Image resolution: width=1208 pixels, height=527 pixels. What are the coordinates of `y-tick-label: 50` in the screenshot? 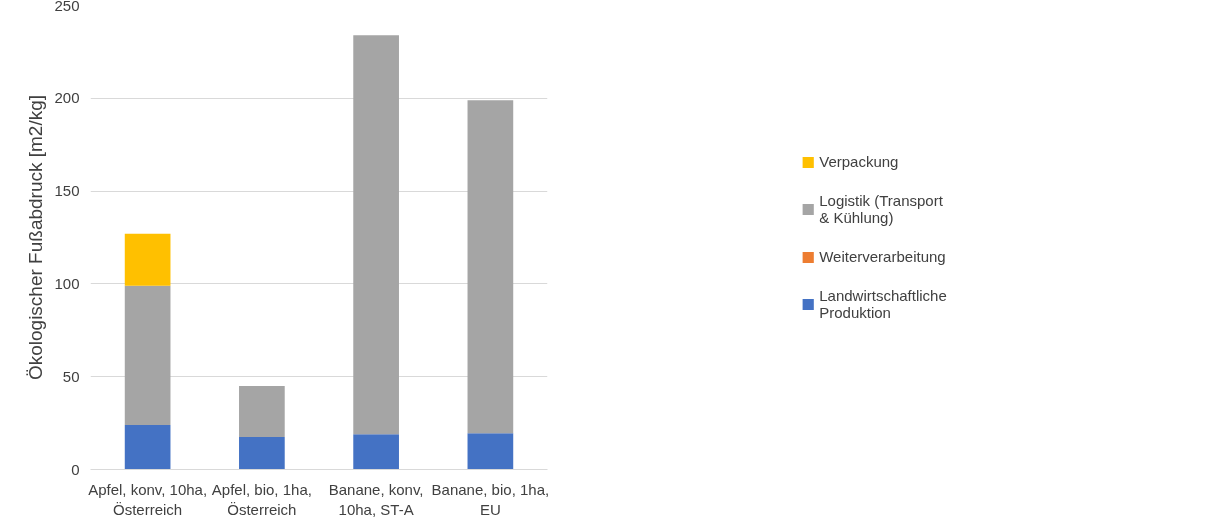 It's located at (71, 376).